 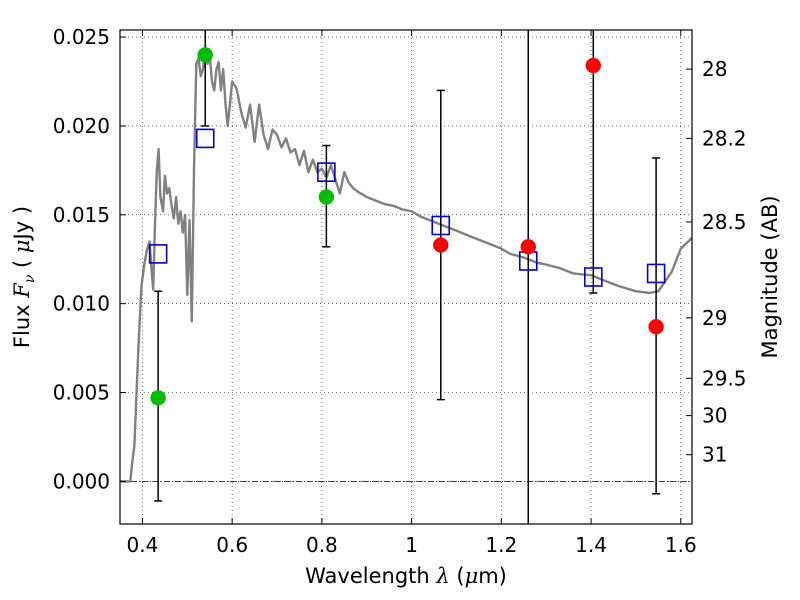 I want to click on x-tick-label: 0.6, so click(x=232, y=545).